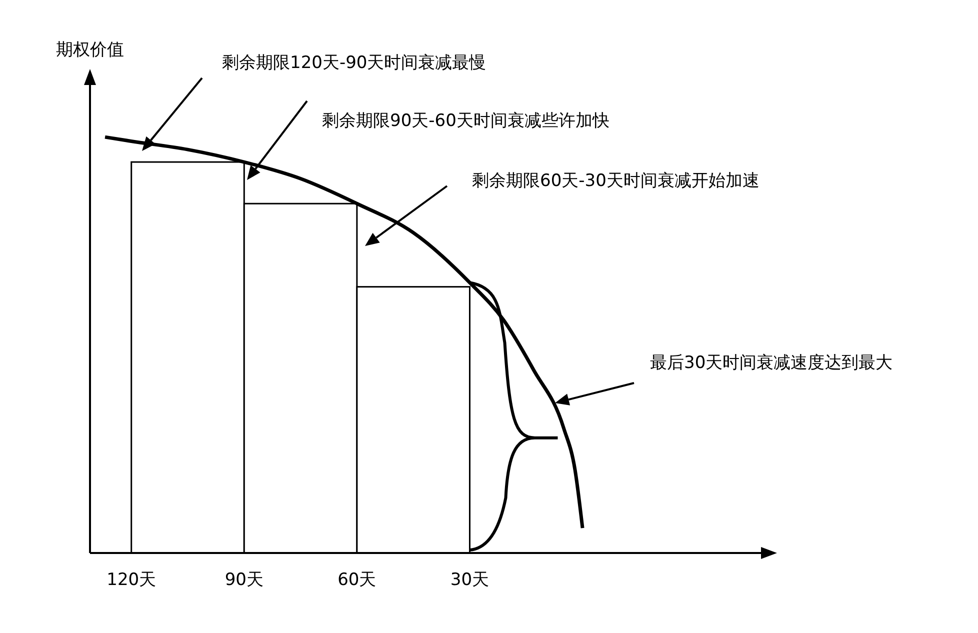 This screenshot has width=978, height=633. Describe the element at coordinates (466, 121) in the screenshot. I see `text: 剩余期限90天-60天时间衰减些许加快` at that location.